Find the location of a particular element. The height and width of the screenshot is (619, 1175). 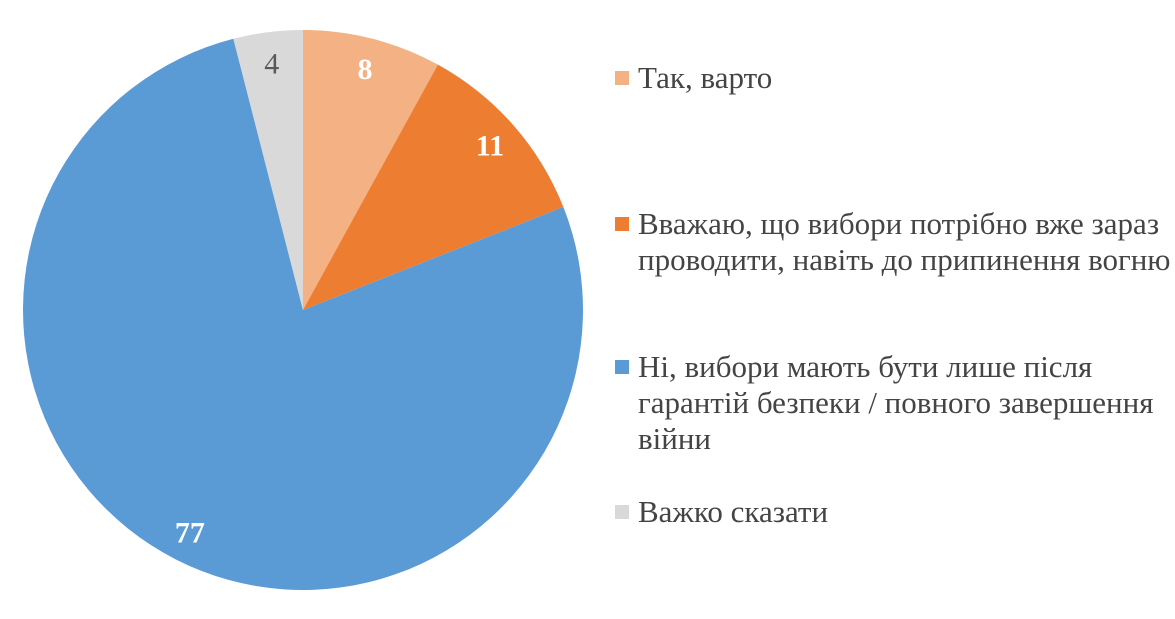

legend-swatch-vazhko-skazaty-icon is located at coordinates (622, 512).